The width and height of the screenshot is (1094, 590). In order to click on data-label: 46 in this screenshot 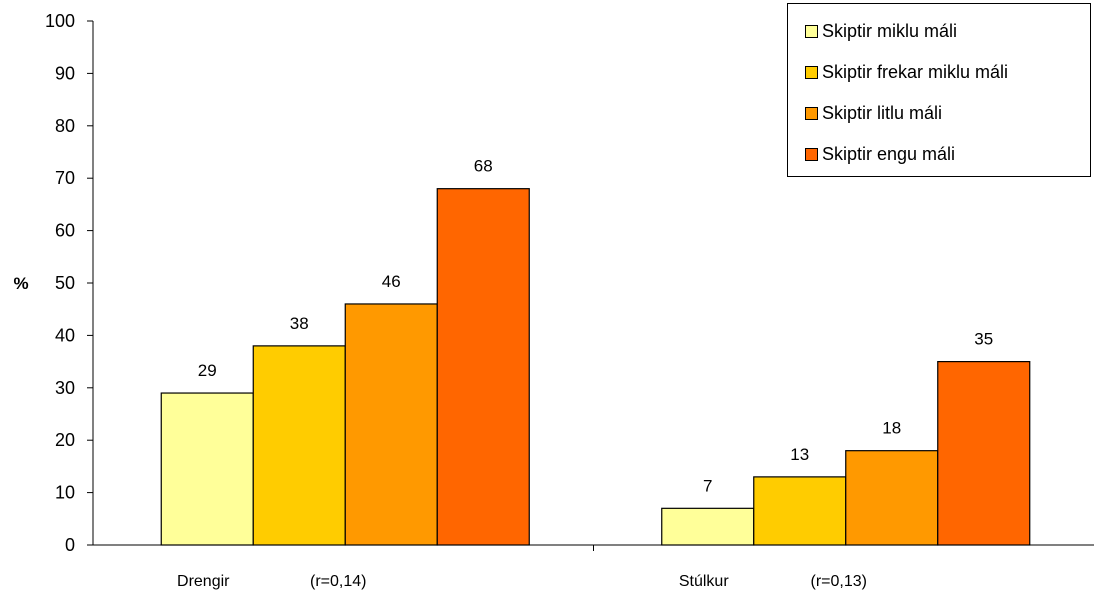, I will do `click(391, 281)`.